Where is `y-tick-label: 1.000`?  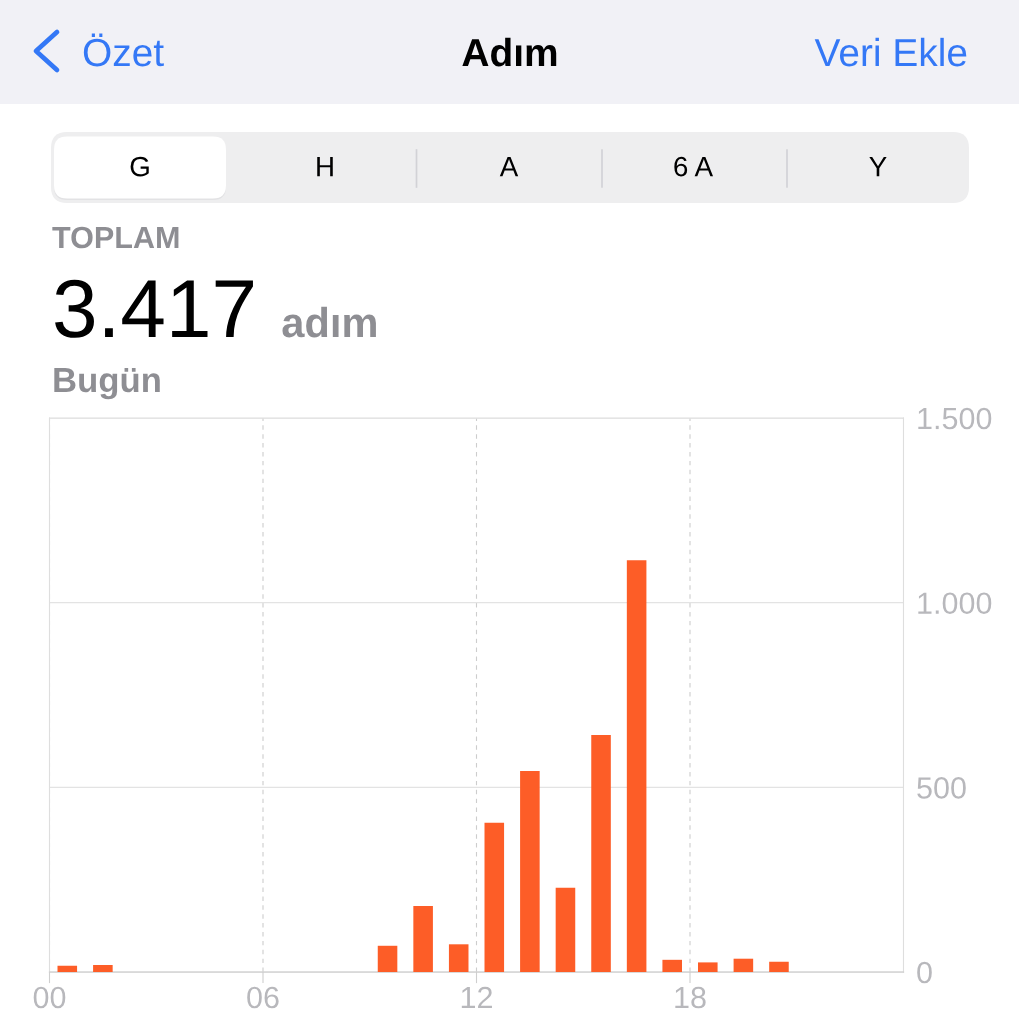
y-tick-label: 1.000 is located at coordinates (955, 603).